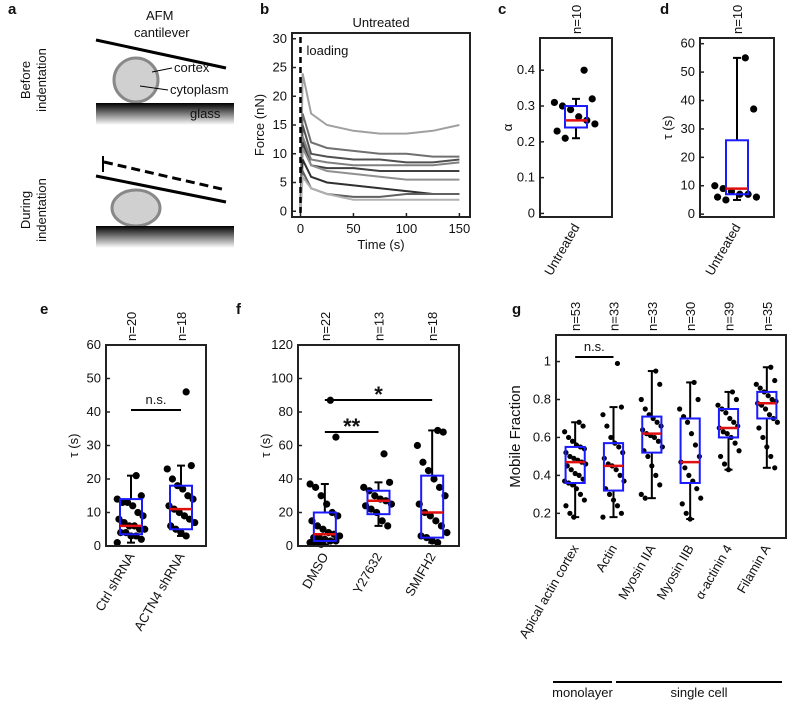 The width and height of the screenshot is (800, 704). Describe the element at coordinates (690, 316) in the screenshot. I see `n-label: n=30` at that location.